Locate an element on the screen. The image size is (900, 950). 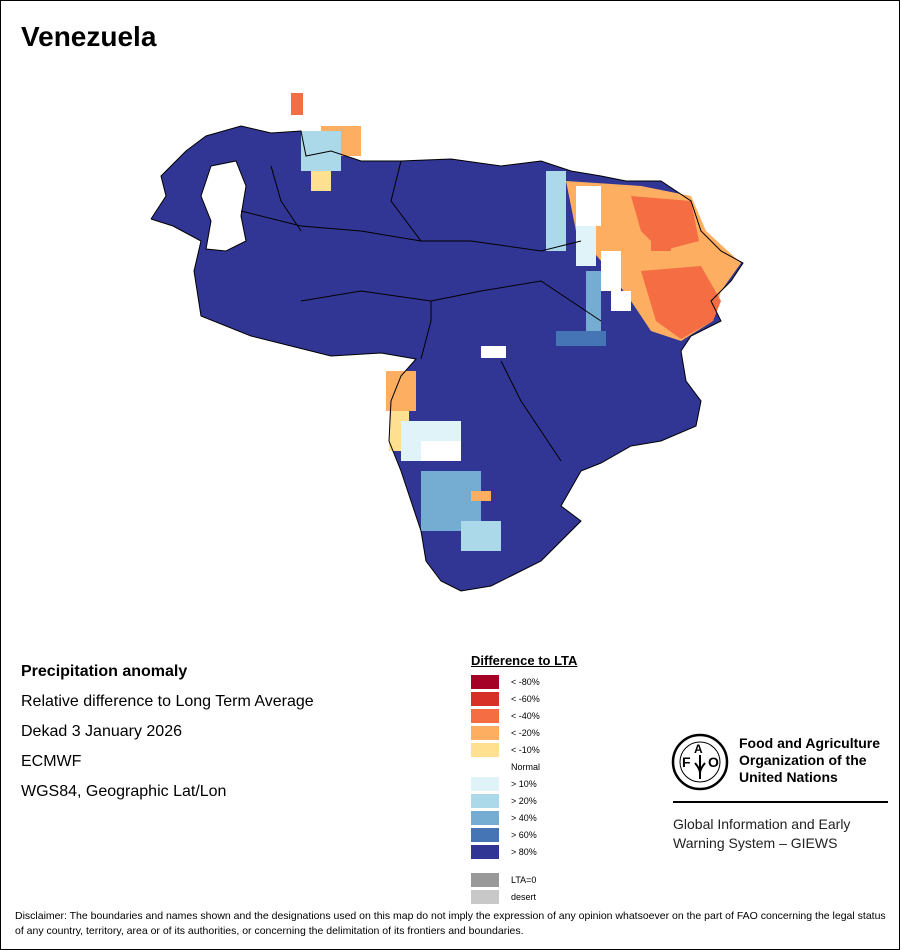
map-title: Venezuela is located at coordinates (89, 36).